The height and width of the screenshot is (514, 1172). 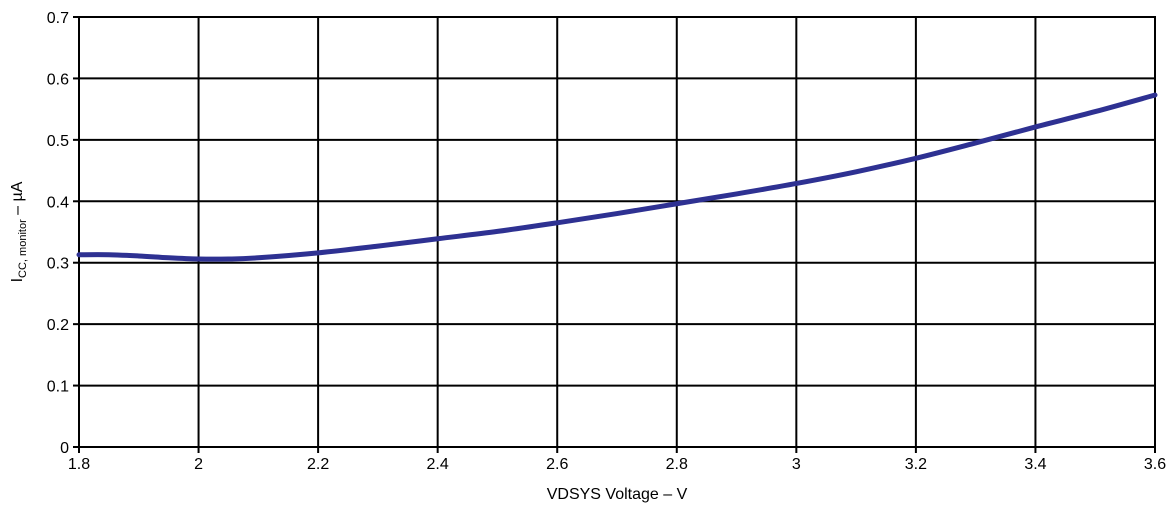 I want to click on y-tick-label: 0.2, so click(x=58, y=325).